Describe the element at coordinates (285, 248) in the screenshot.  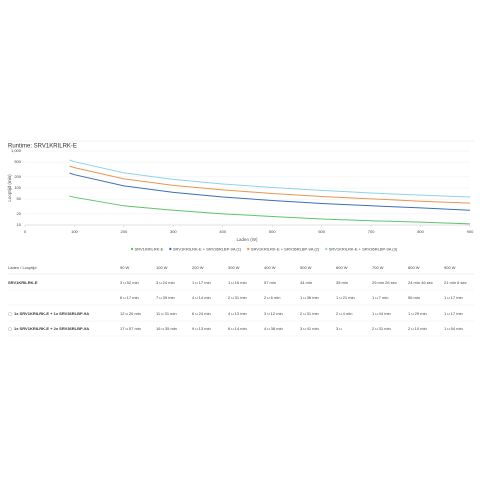
I see `legend-label: SRV1KRILRK-E + SRV36RLBP-9A (2)` at that location.